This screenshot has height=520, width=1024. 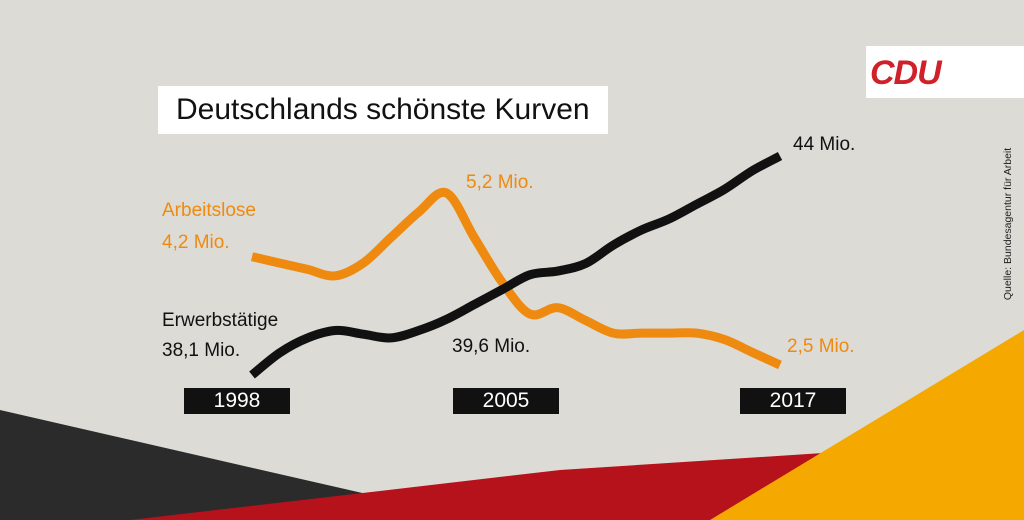 I want to click on unemployed-series-label: Arbeitslose, so click(x=209, y=210).